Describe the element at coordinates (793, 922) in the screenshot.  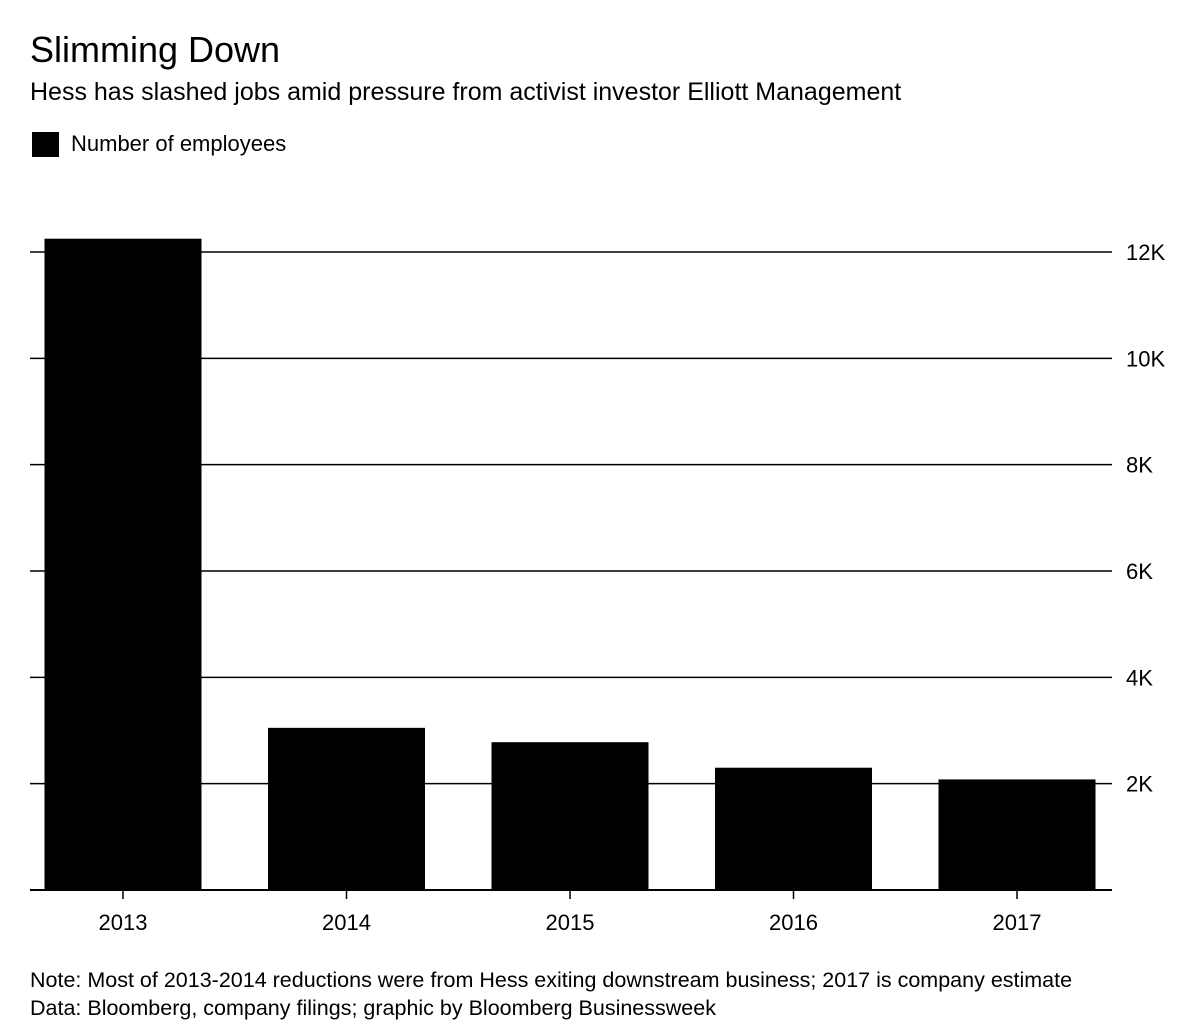
I see `x-tick-label: 2016` at that location.